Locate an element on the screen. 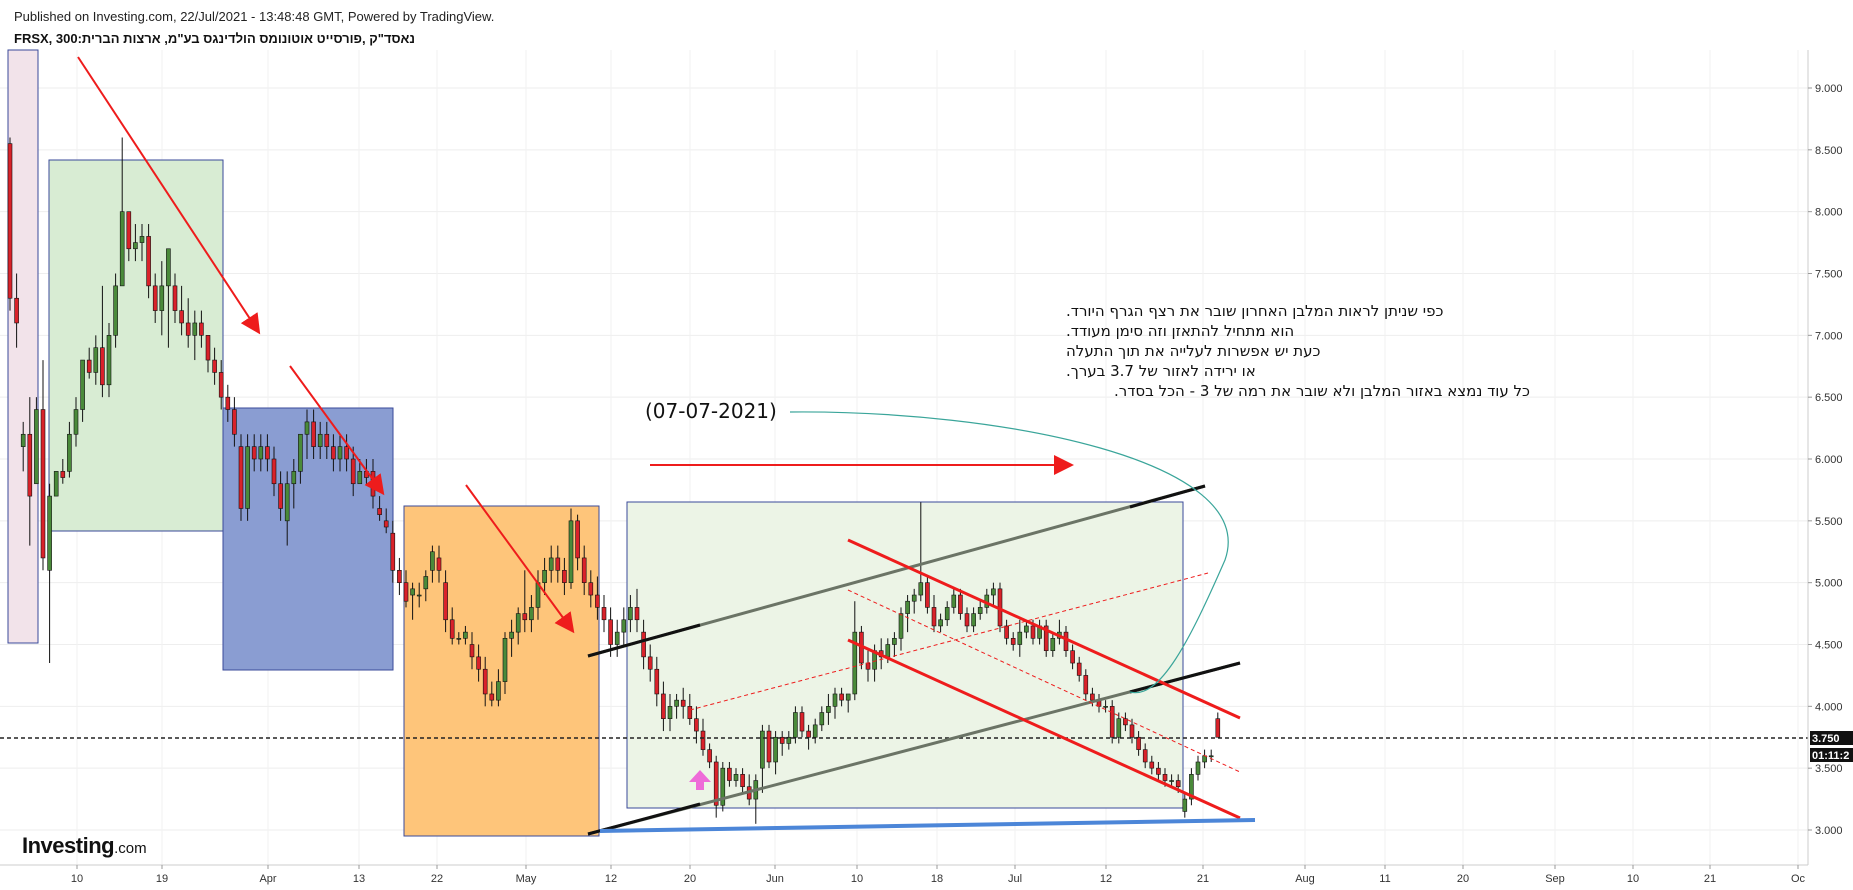  investing-logo: Investing.com is located at coordinates (84, 846).